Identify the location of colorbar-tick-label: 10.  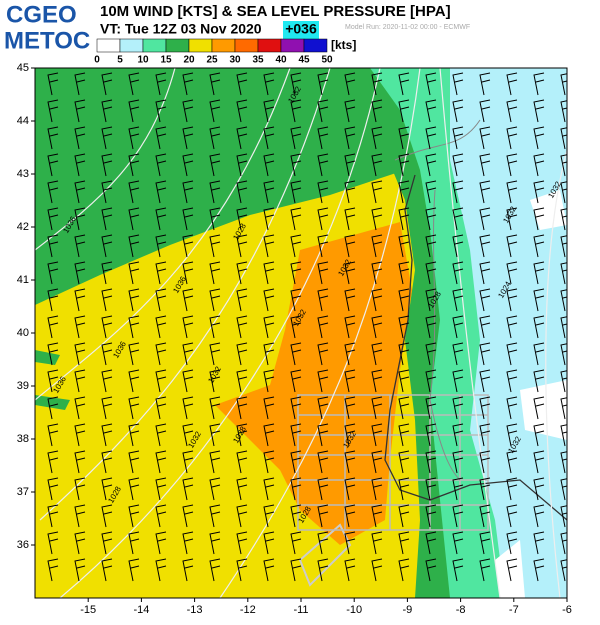
(143, 60).